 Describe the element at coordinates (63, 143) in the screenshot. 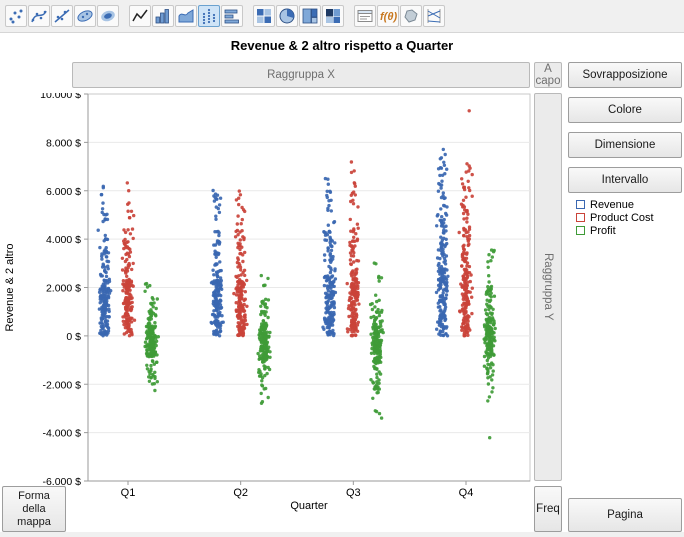

I see `y-tick-label: 8.000 $` at that location.